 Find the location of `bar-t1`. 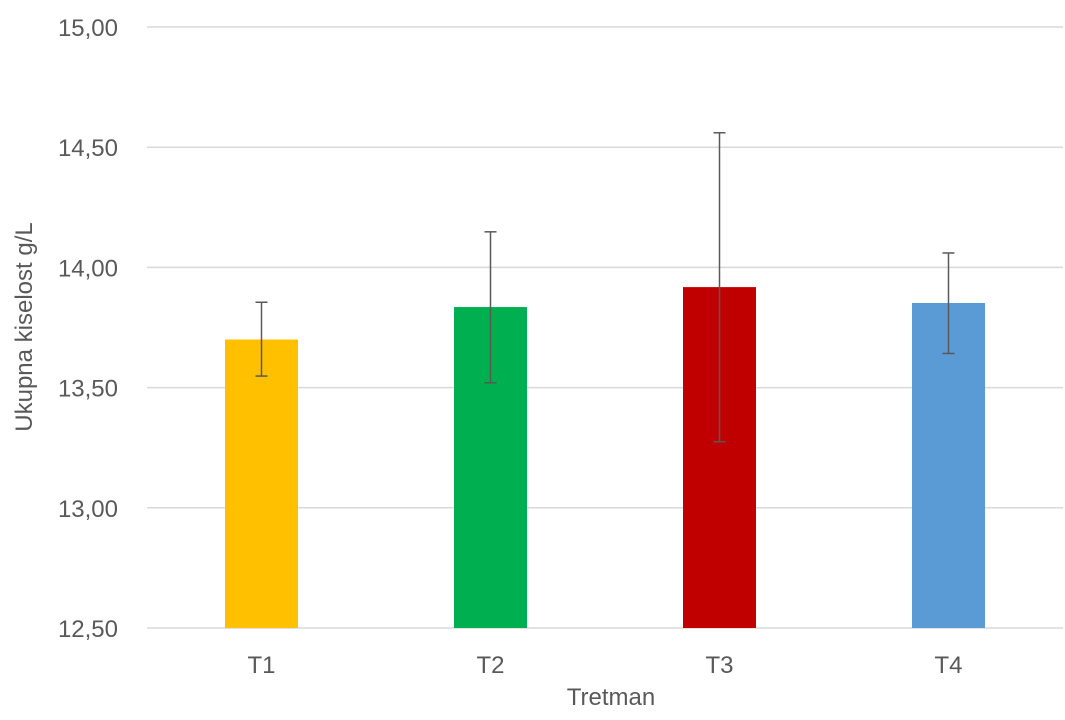

bar-t1 is located at coordinates (261, 483).